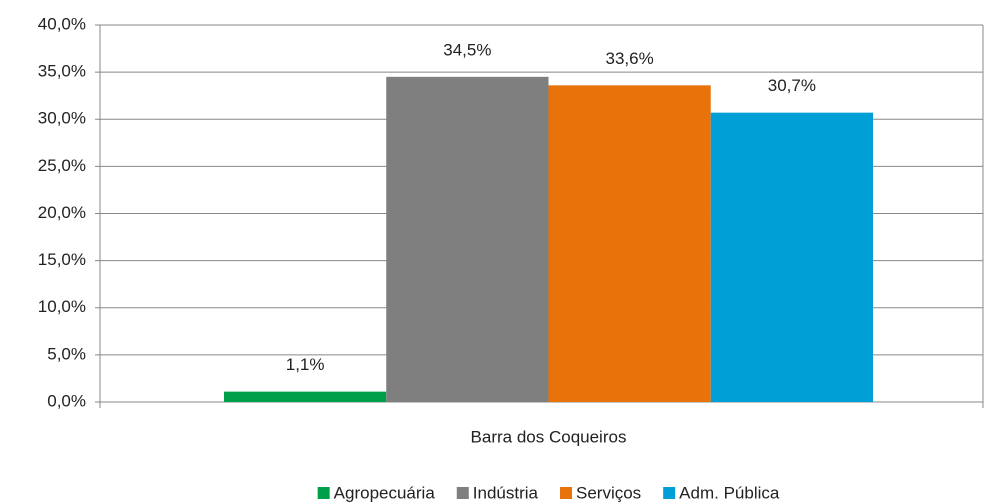 The width and height of the screenshot is (985, 503). What do you see at coordinates (608, 492) in the screenshot?
I see `legend-label: Serviços` at bounding box center [608, 492].